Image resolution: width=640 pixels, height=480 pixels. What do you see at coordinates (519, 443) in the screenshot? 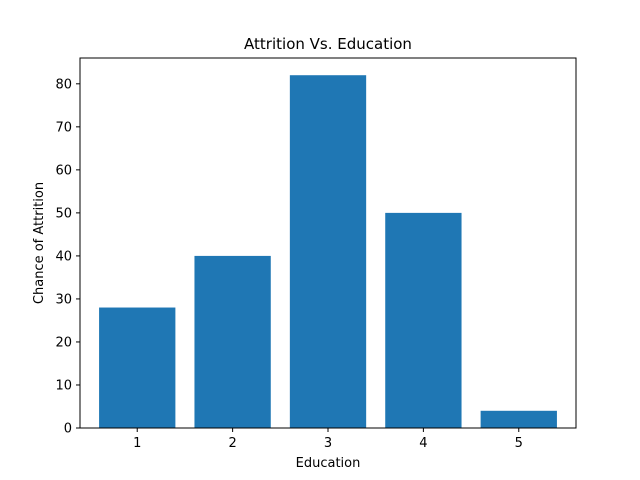
I see `x-tick-label: 5` at bounding box center [519, 443].